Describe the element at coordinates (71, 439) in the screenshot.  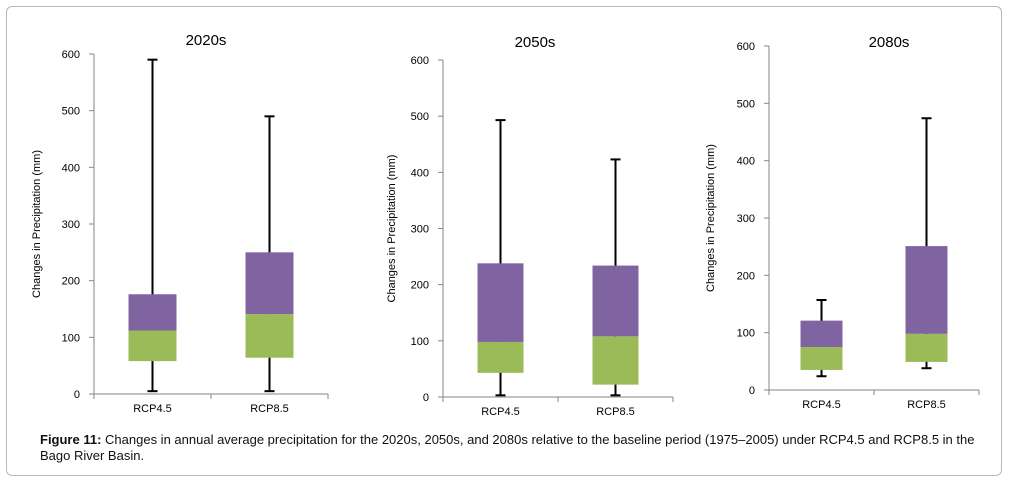
I see `caption-label: Figure 11:` at that location.